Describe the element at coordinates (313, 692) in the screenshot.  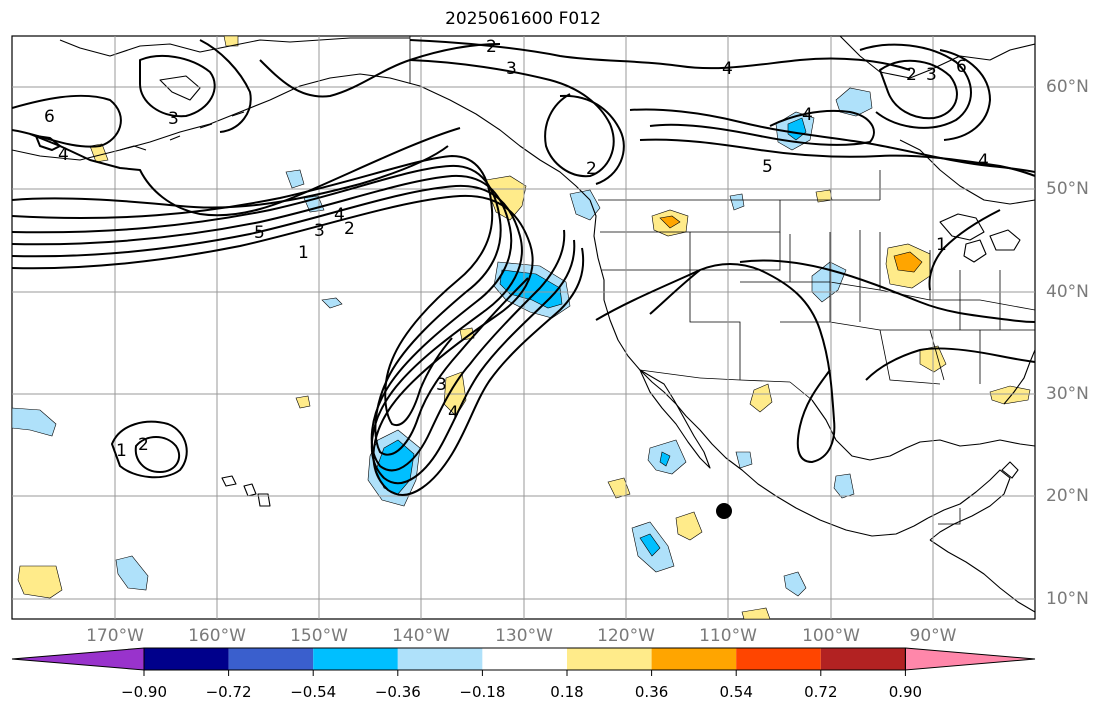
I see `colorbar-tick-label: −0.54` at that location.